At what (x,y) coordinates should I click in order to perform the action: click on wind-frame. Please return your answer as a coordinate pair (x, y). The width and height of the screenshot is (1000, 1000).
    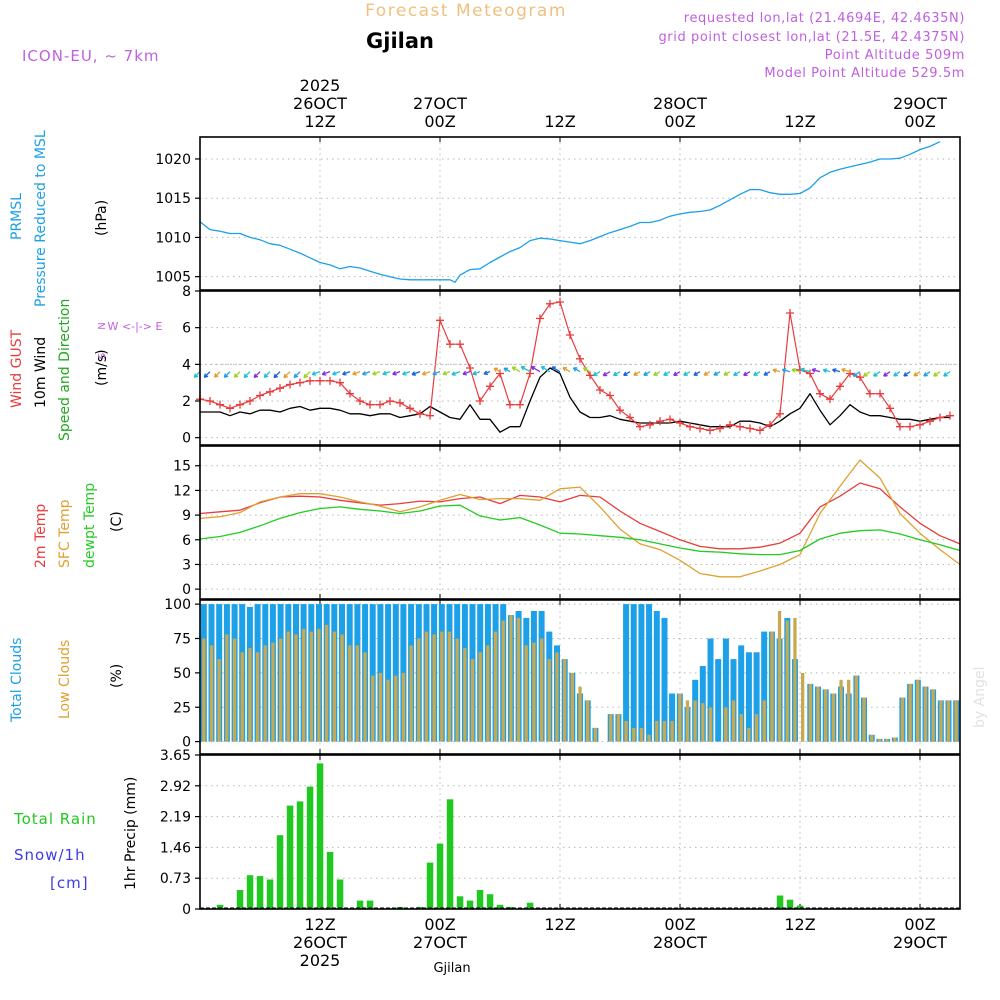
    Looking at the image, I should click on (580, 368).